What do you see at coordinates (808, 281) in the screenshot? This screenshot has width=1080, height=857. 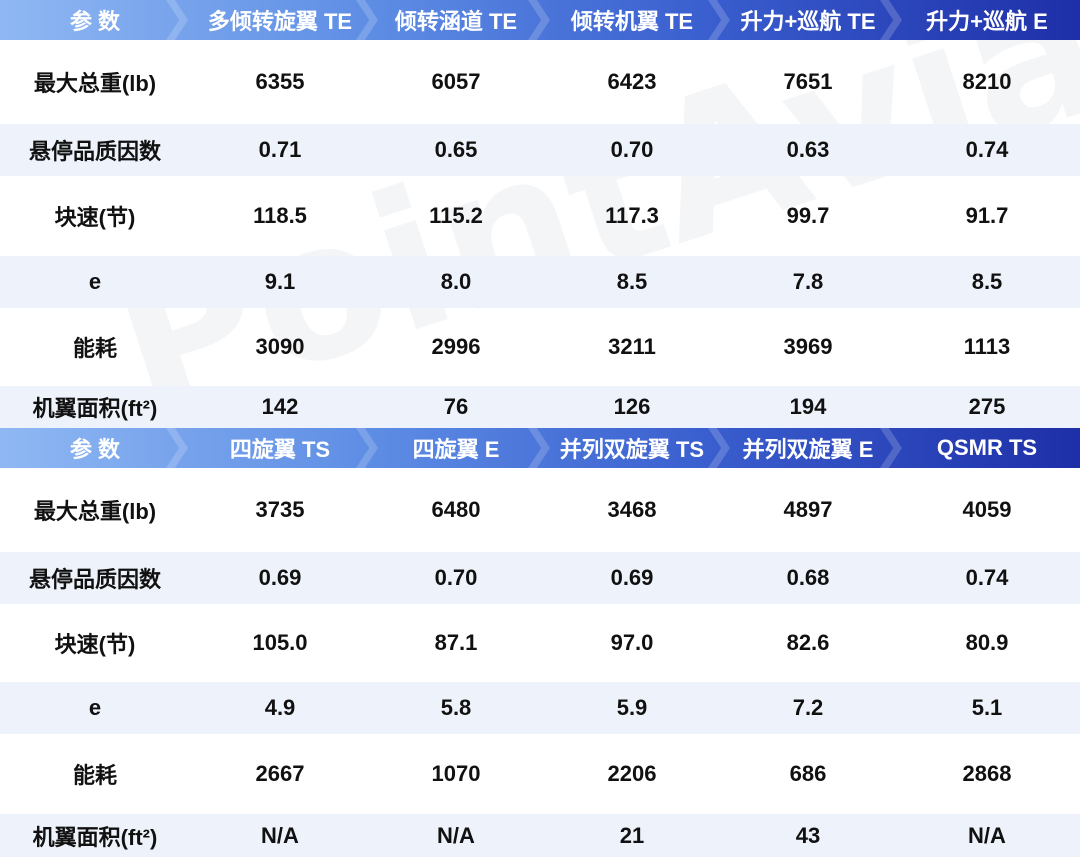 I see `table-cell: 7.8` at bounding box center [808, 281].